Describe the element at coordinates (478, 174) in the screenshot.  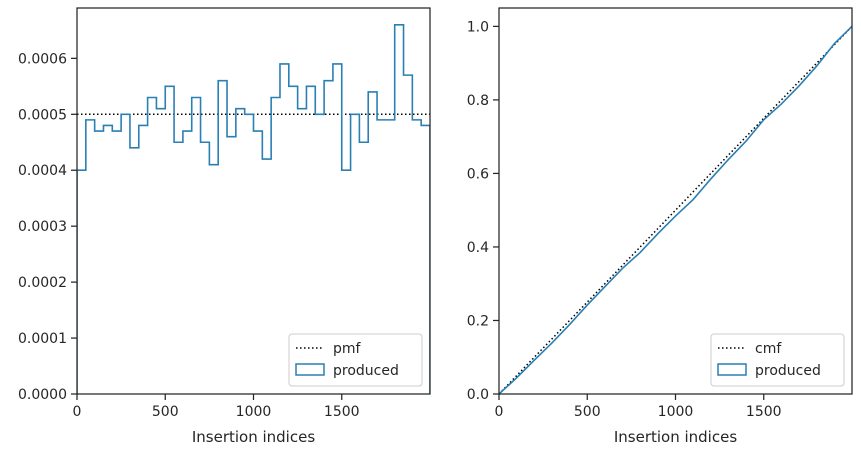
I see `y-tick-label: 0.6` at that location.